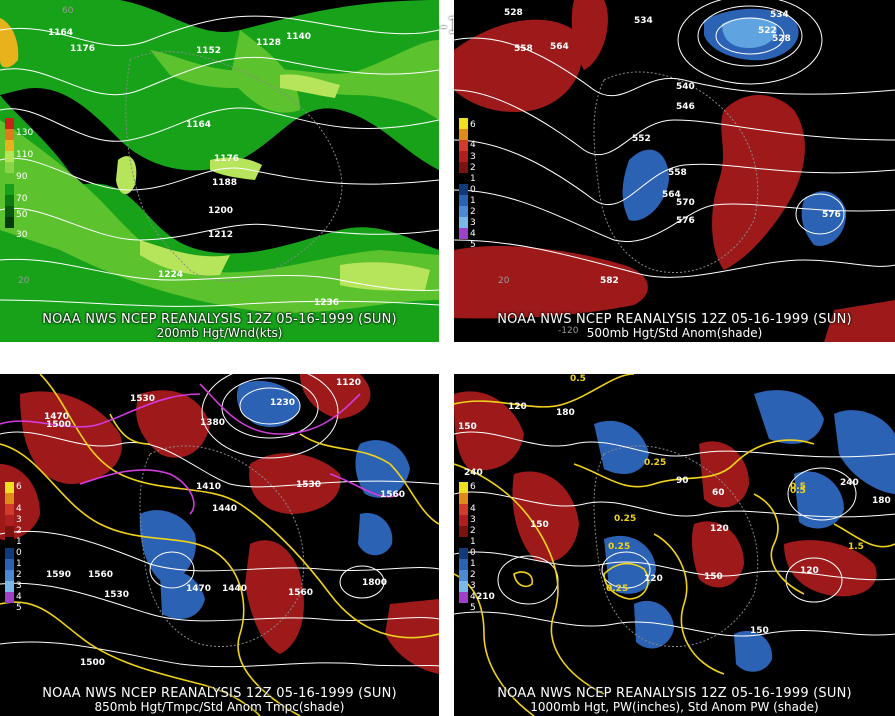 This screenshot has width=895, height=716. Describe the element at coordinates (682, 481) in the screenshot. I see `contour-label: 90` at that location.